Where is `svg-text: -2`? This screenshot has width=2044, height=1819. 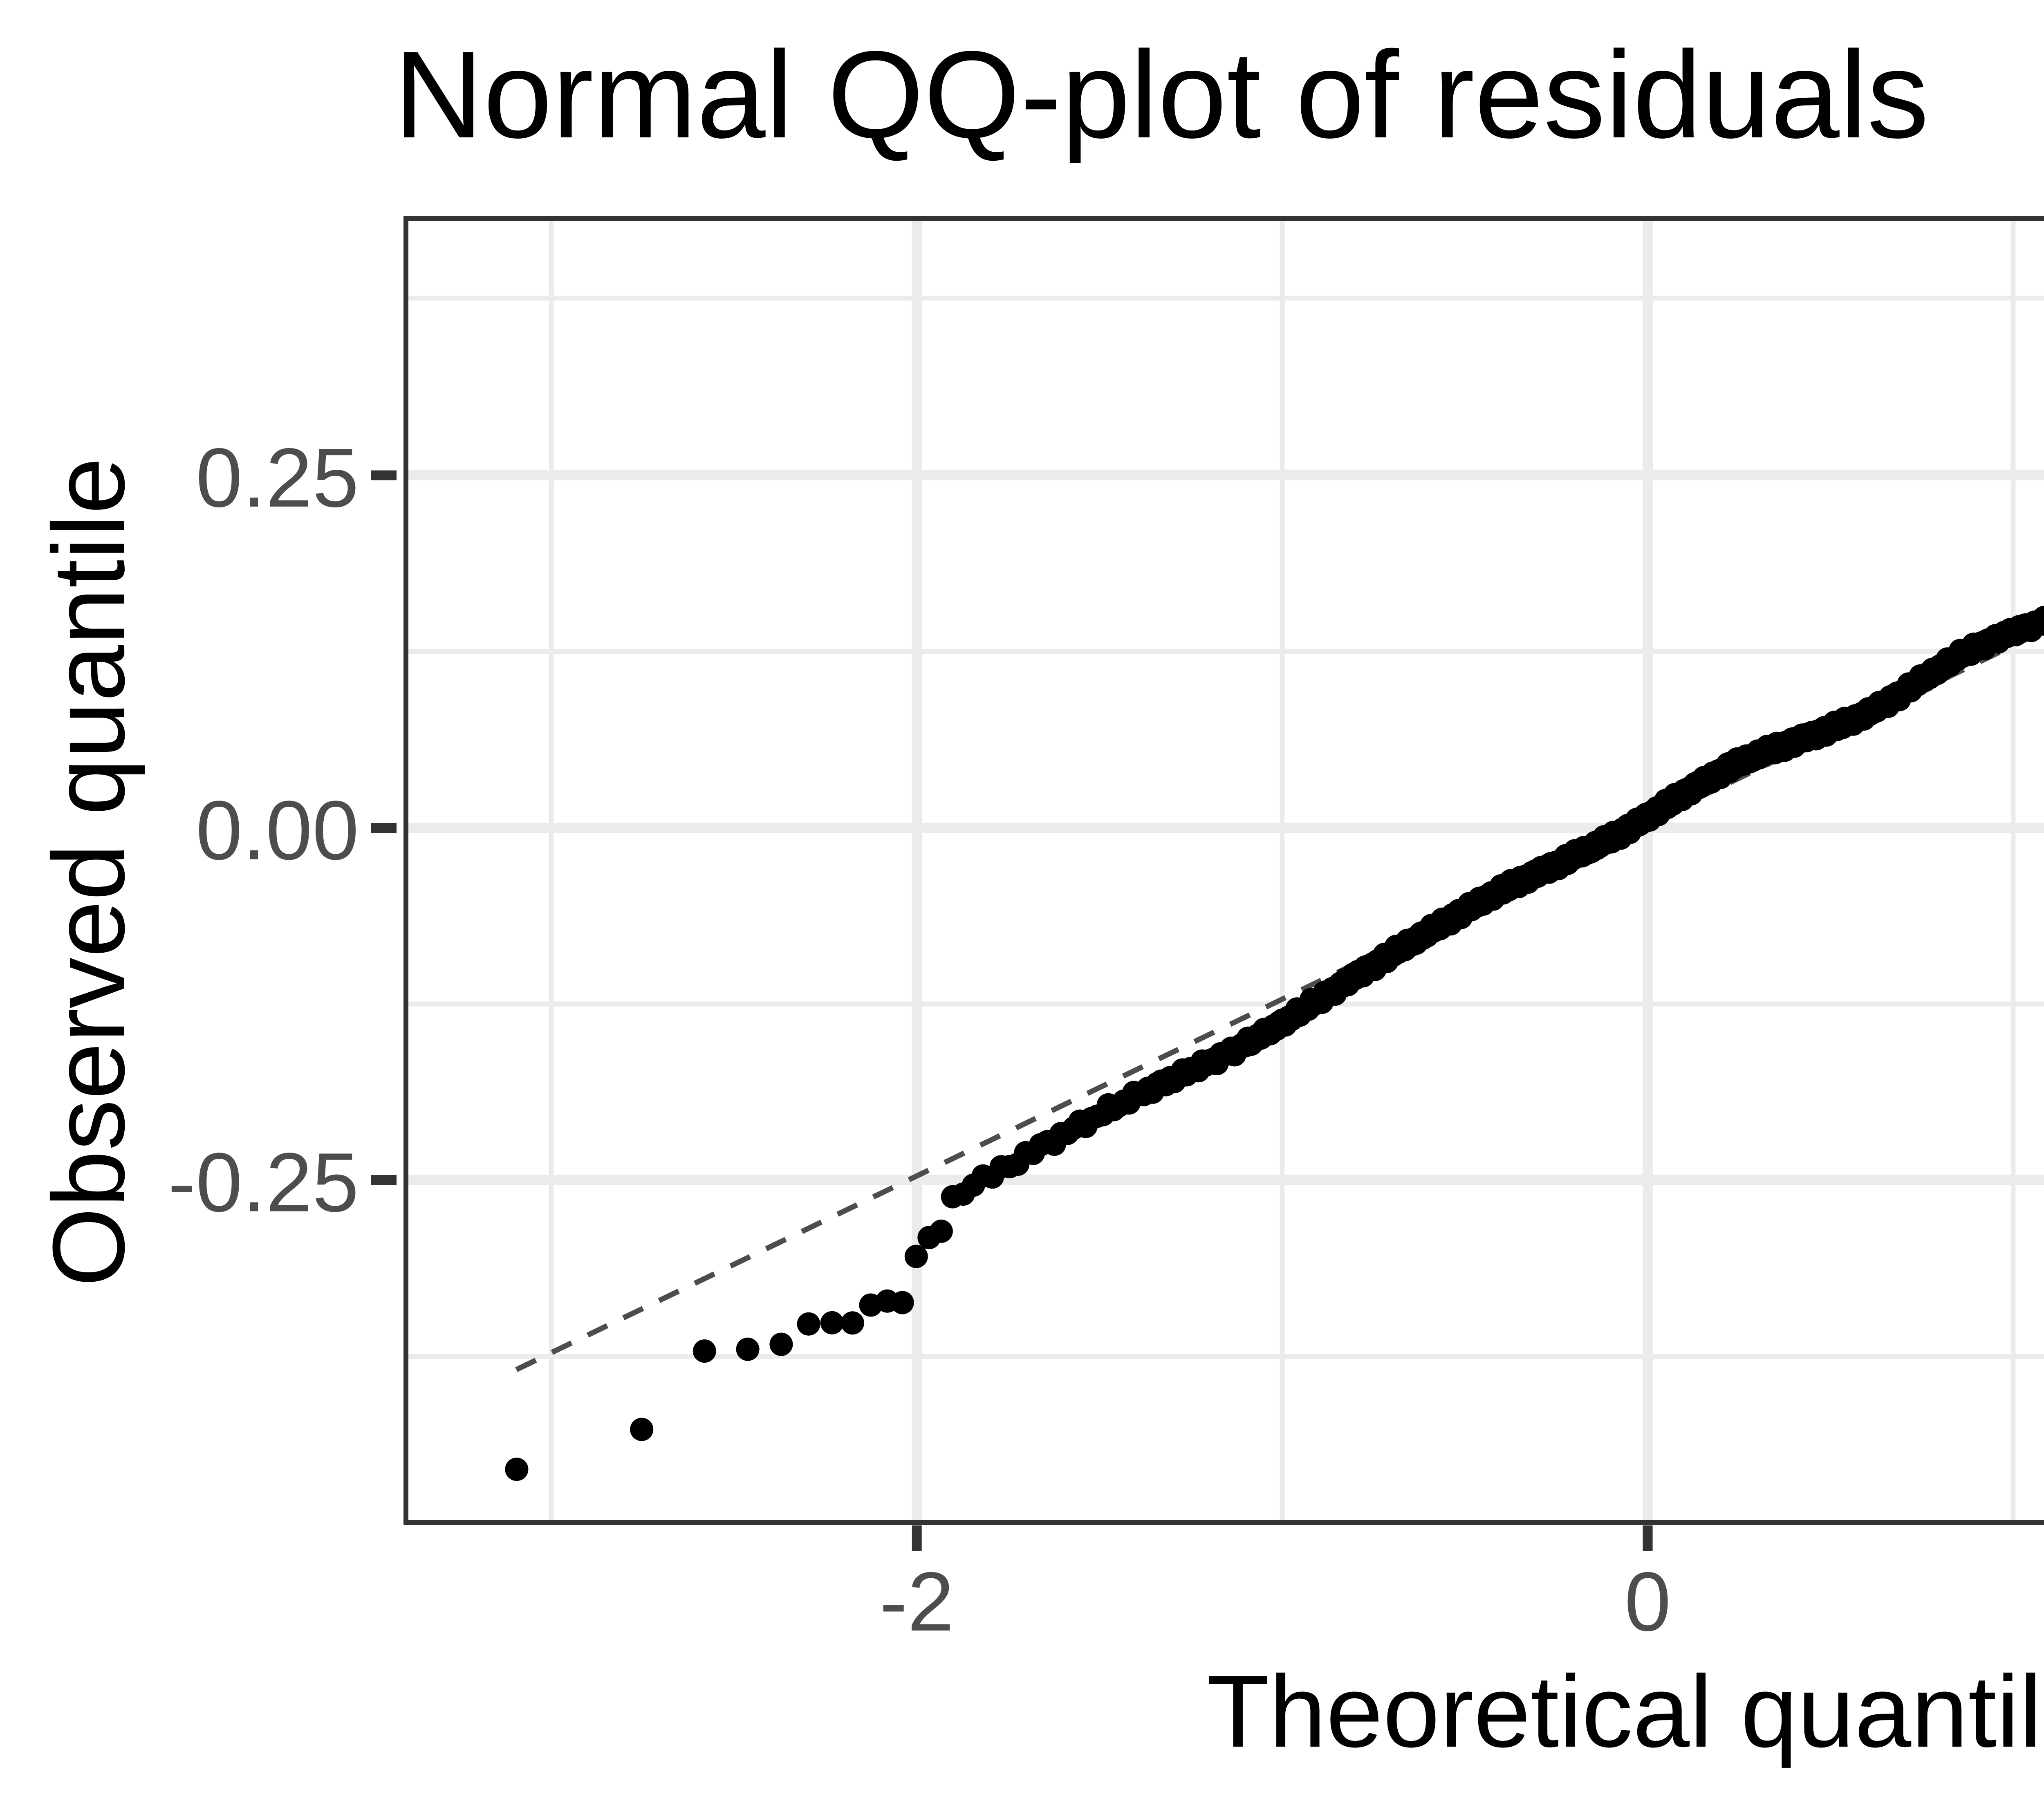
svg-text: -2 is located at coordinates (917, 1602).